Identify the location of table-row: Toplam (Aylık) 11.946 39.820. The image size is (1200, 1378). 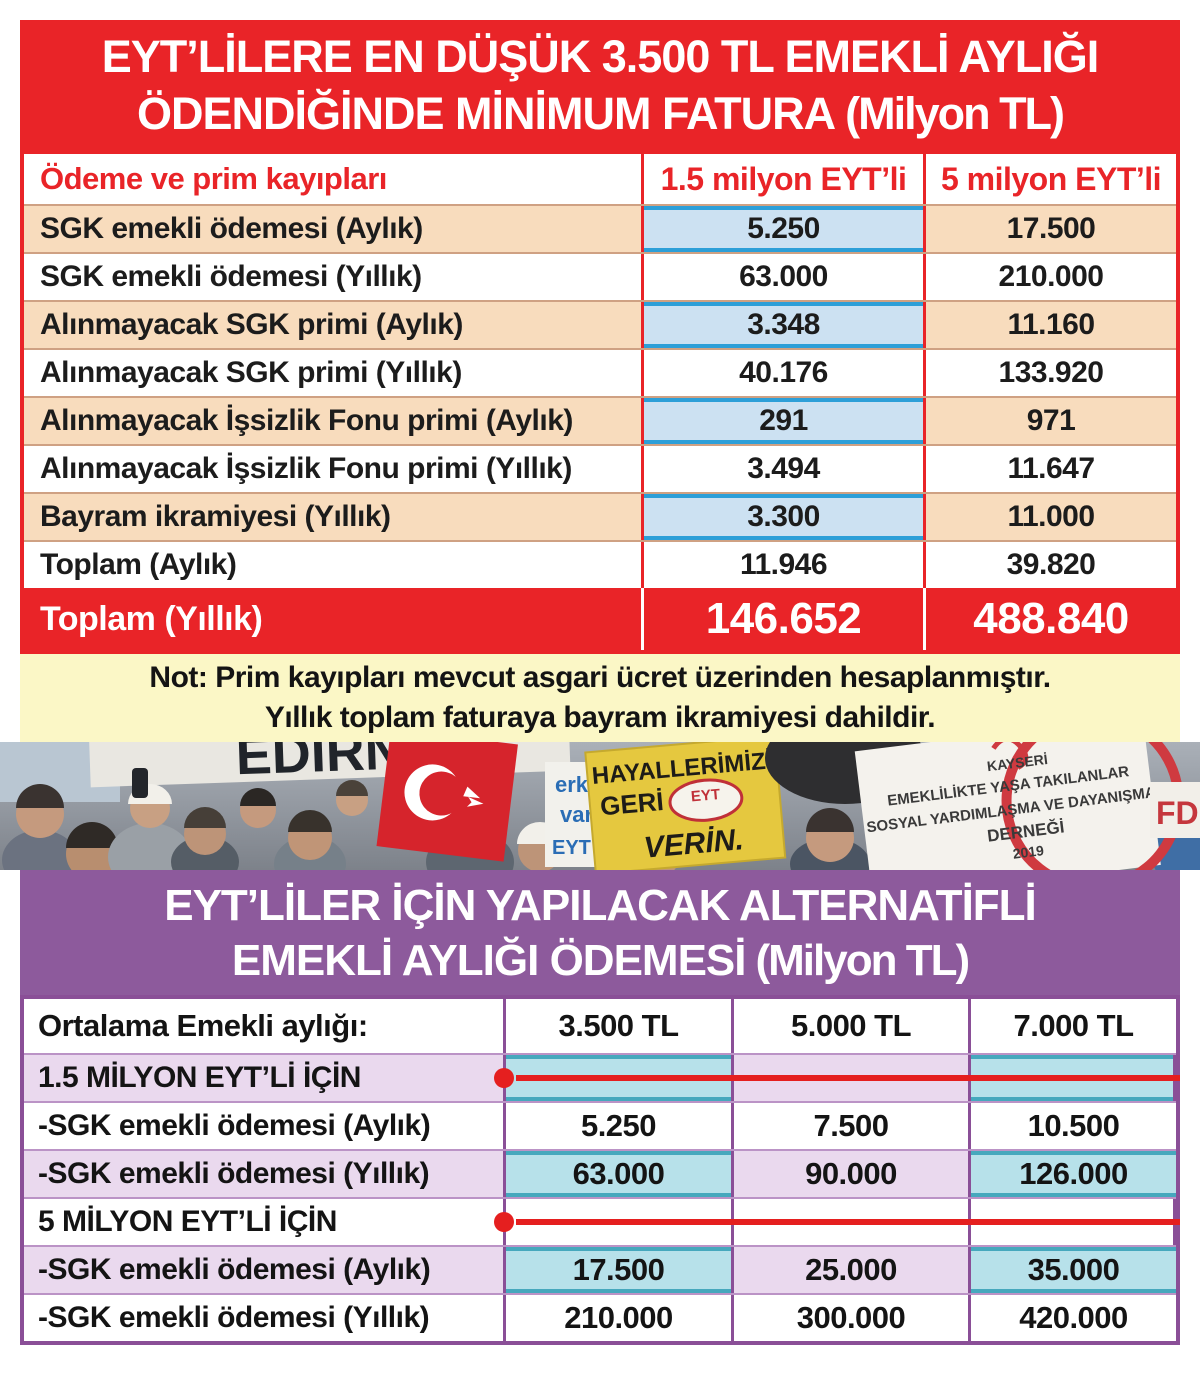
(600, 564).